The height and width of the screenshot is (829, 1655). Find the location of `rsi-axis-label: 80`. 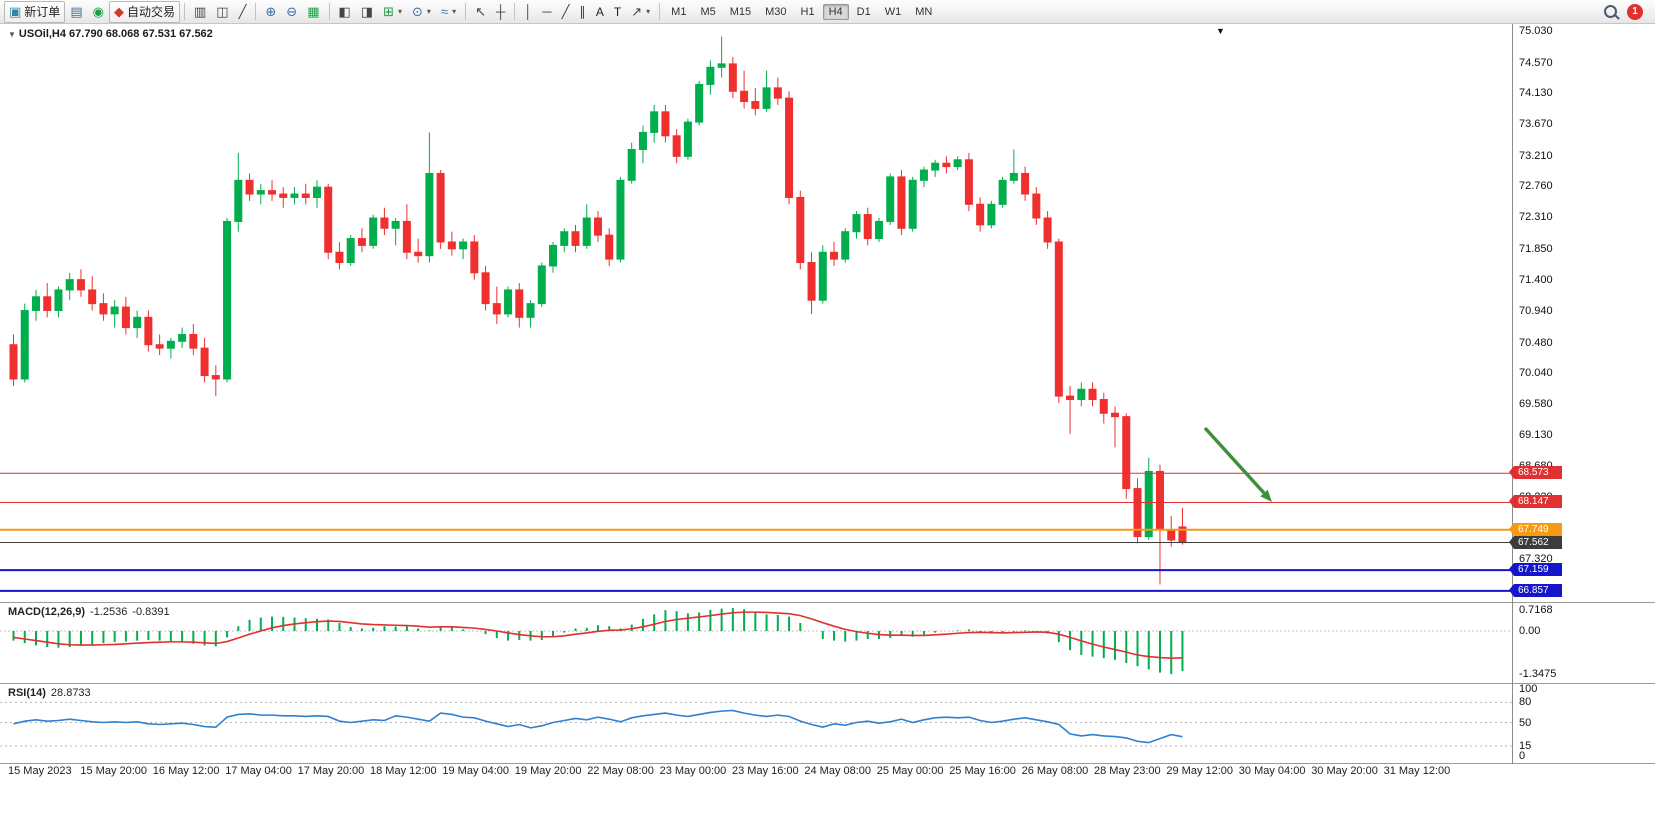

rsi-axis-label: 80 is located at coordinates (1525, 702).